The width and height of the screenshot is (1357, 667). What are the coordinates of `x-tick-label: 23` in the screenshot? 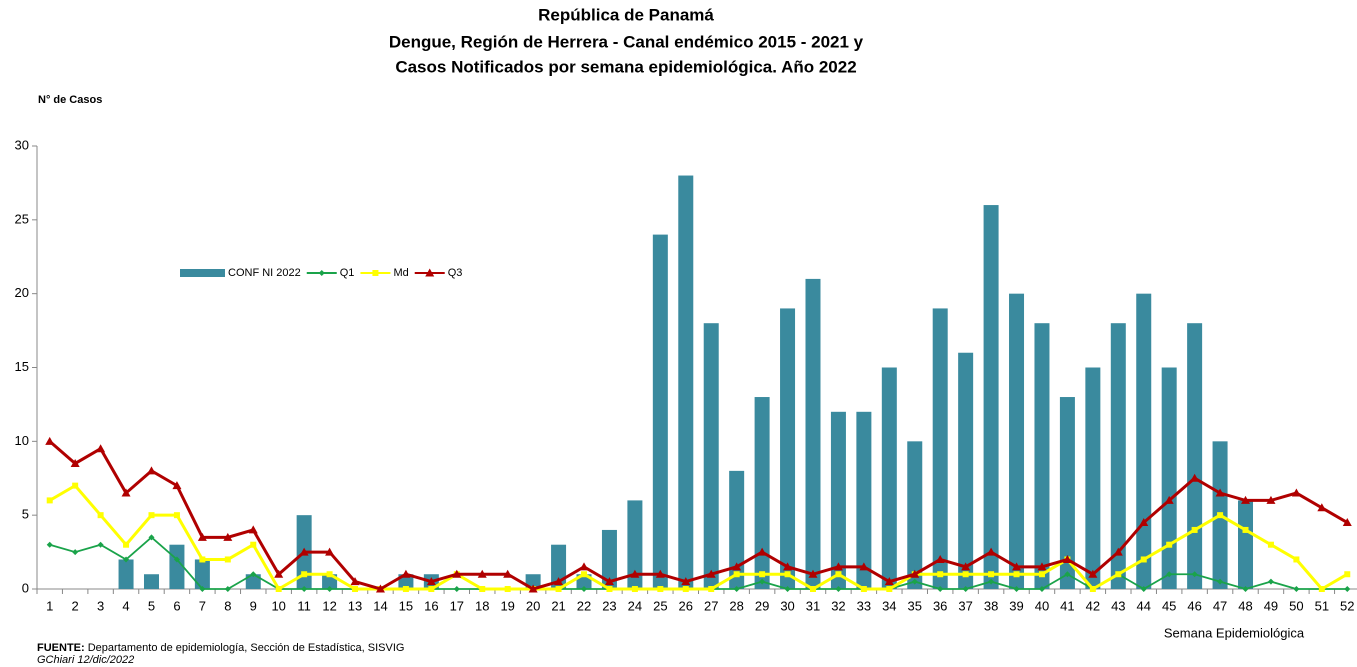 It's located at (609, 605).